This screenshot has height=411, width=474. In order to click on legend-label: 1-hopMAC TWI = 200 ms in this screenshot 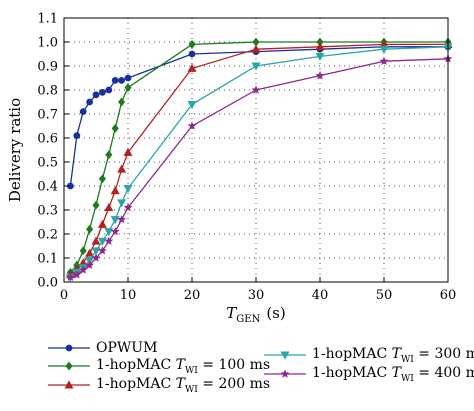, I will do `click(183, 385)`.